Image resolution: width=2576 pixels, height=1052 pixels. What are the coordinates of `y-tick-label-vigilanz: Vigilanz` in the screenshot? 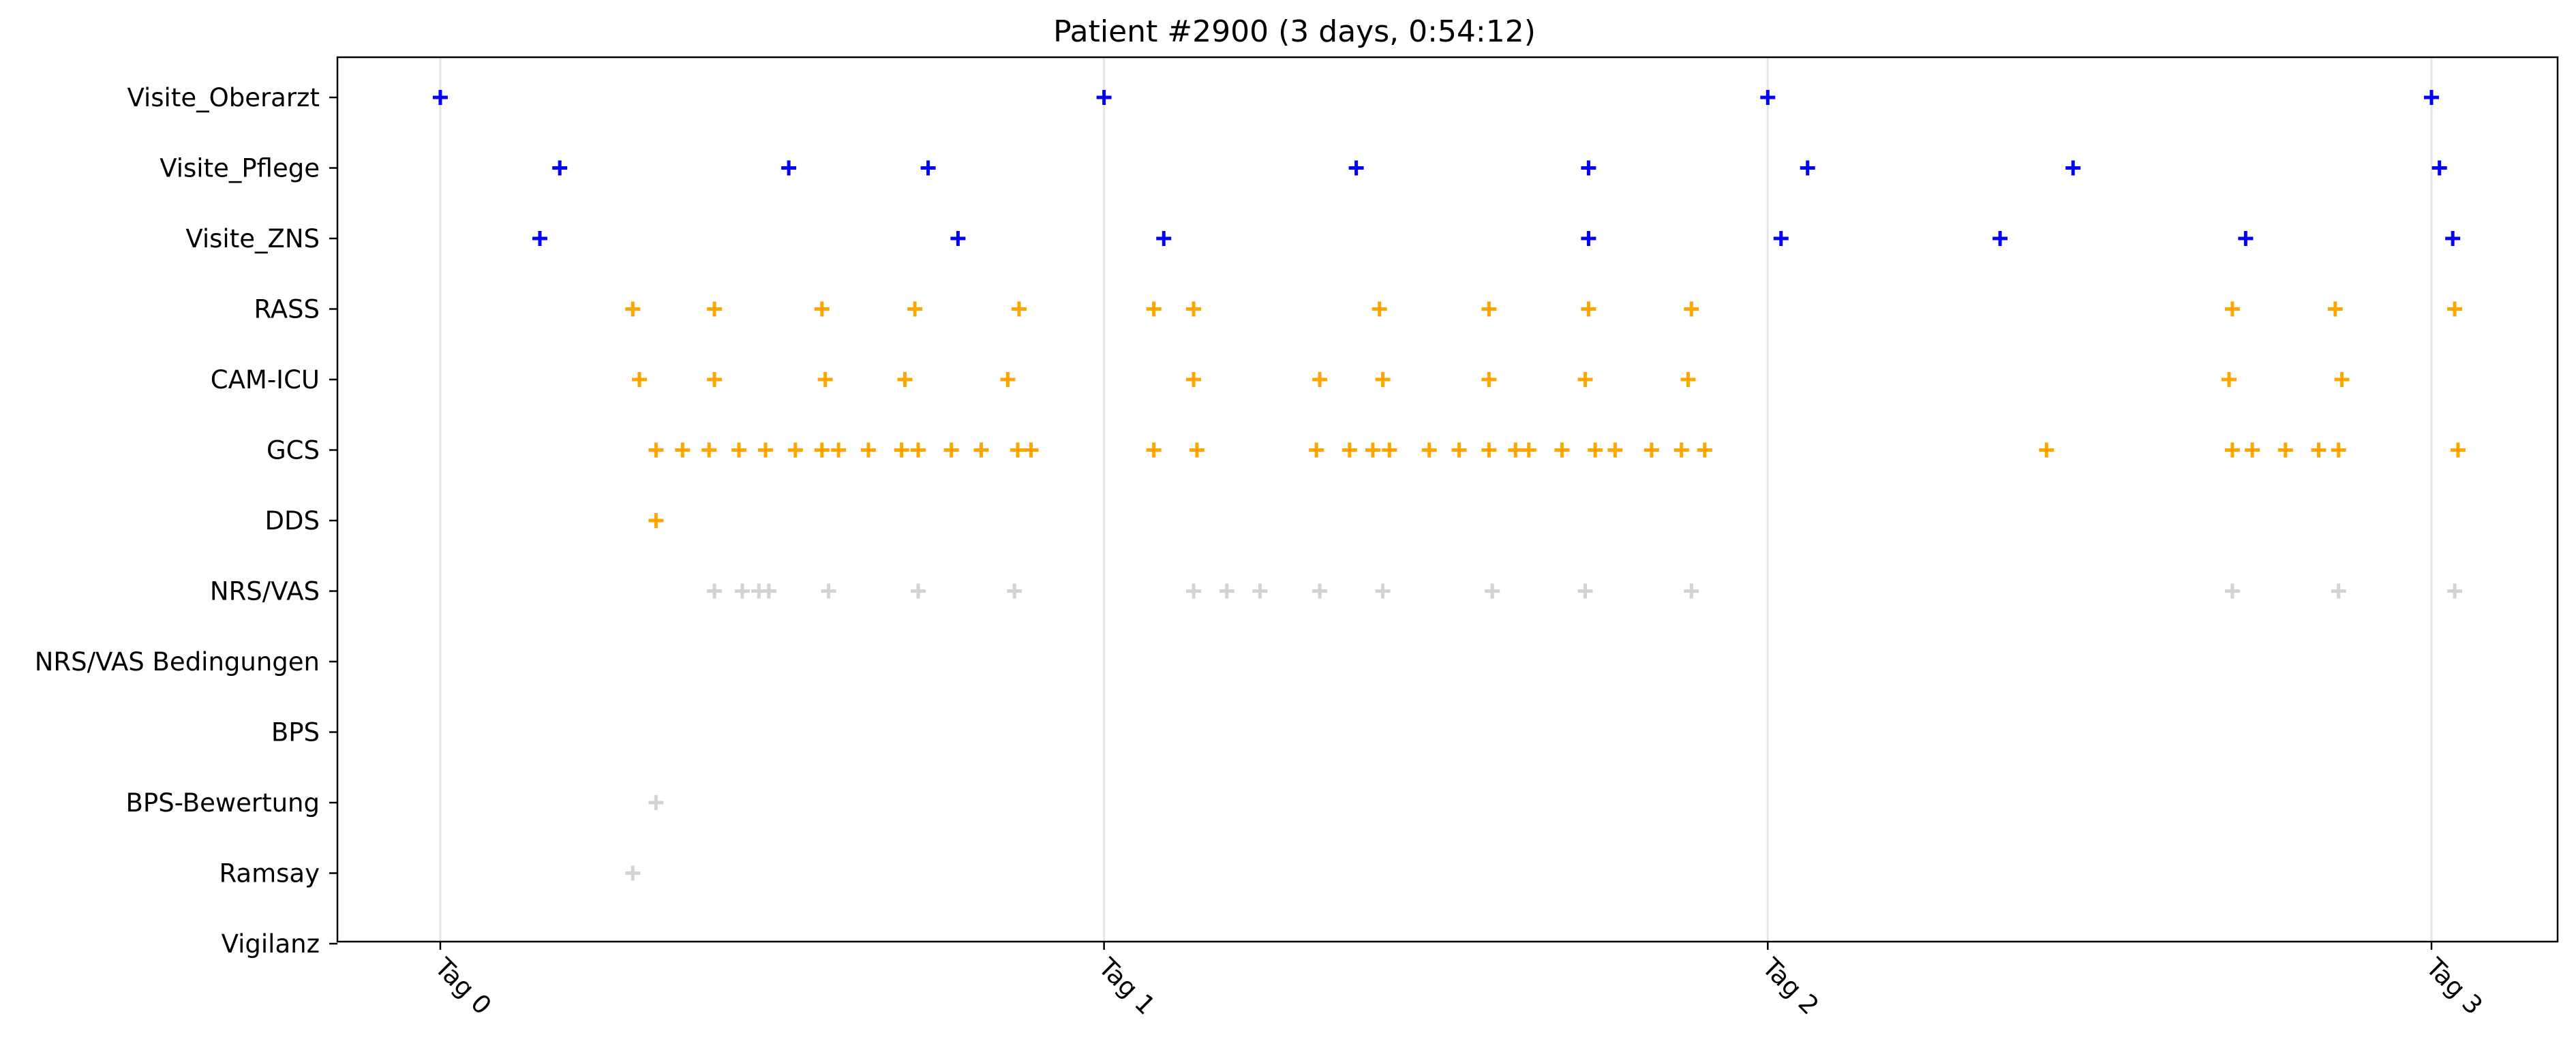 It's located at (271, 944).